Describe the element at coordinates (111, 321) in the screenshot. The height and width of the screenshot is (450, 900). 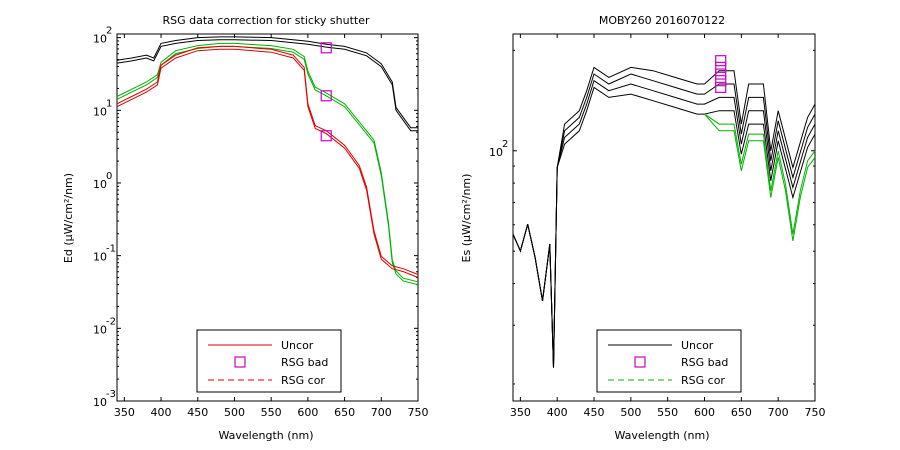
I see `y-tick-exponent: -2` at that location.